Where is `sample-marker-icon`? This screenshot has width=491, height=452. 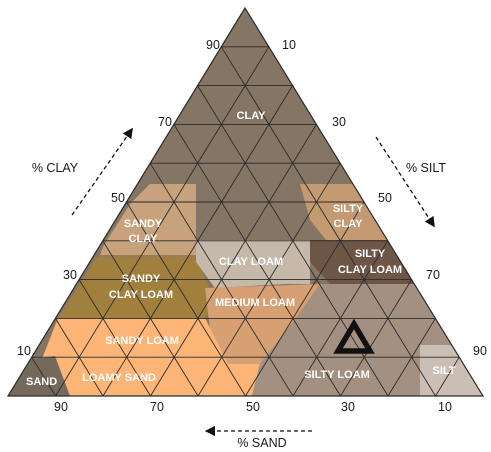 sample-marker-icon is located at coordinates (354, 336).